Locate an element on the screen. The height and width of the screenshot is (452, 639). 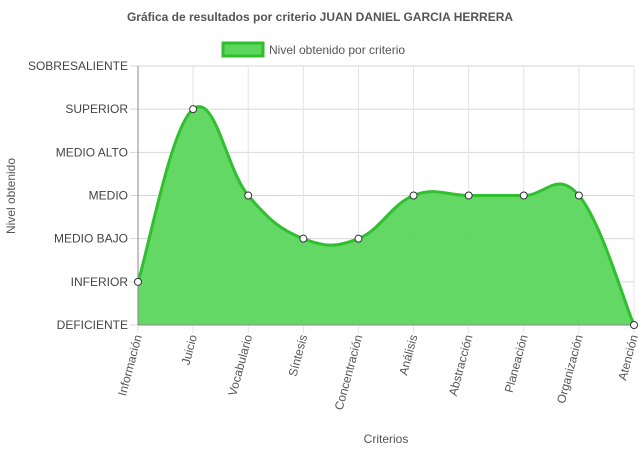
y-tick-label: MEDIO is located at coordinates (108, 196).